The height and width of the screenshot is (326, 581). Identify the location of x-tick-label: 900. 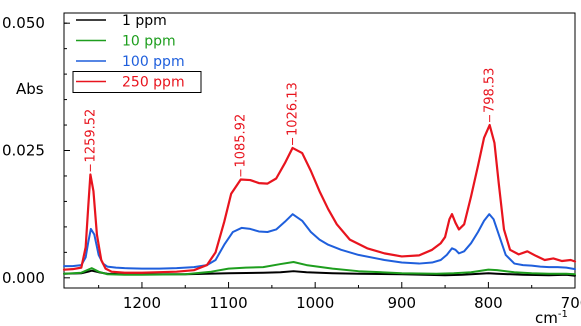
(401, 303).